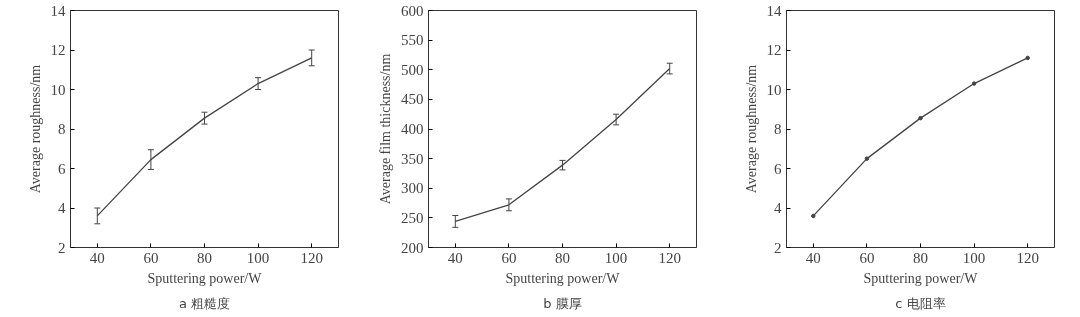  What do you see at coordinates (412, 188) in the screenshot?
I see `y-tick-label: 300` at bounding box center [412, 188].